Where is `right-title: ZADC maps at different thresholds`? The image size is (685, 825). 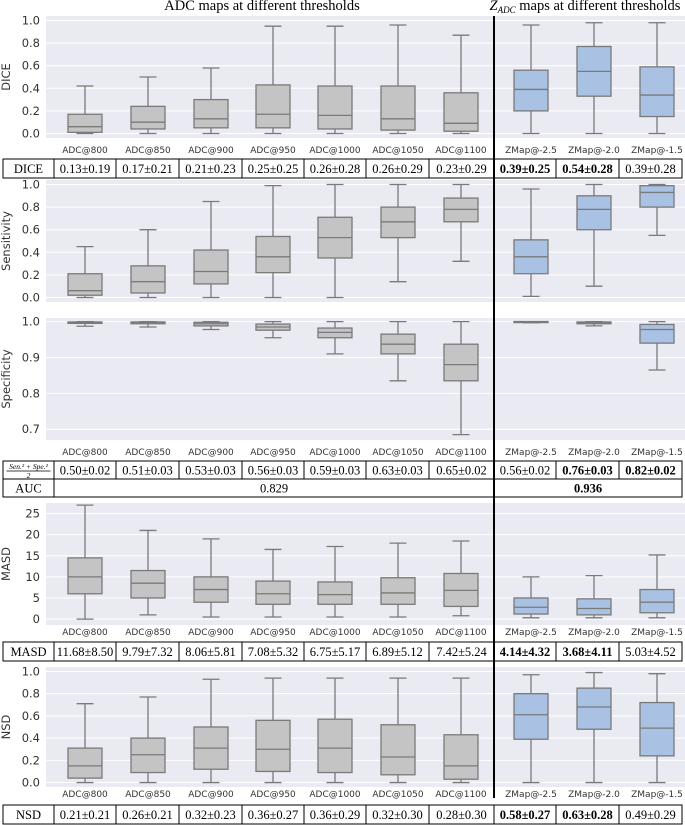 right-title: ZADC maps at different thresholds is located at coordinates (585, 7).